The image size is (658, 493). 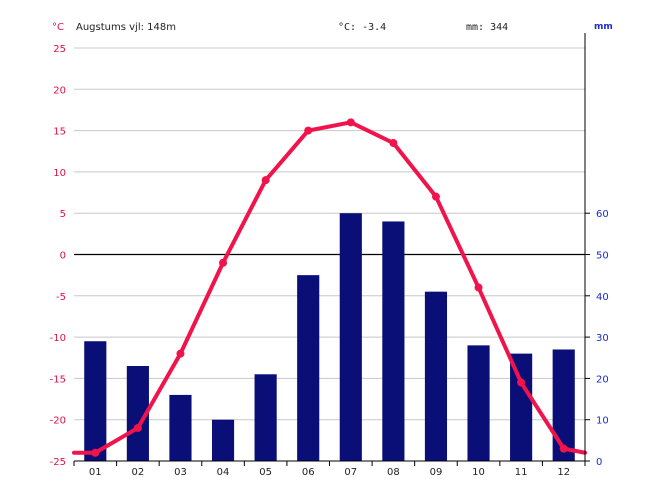 I want to click on temperature-tick-label: -15, so click(x=58, y=379).